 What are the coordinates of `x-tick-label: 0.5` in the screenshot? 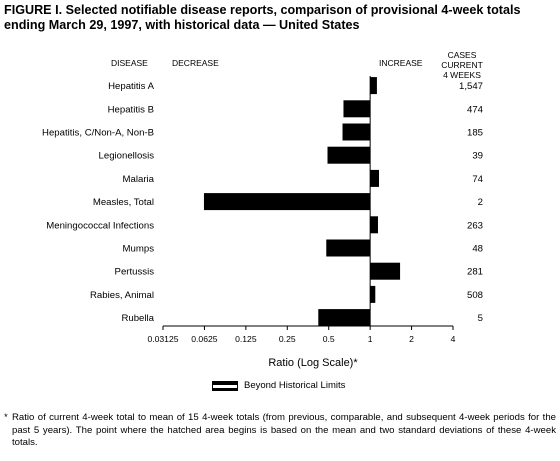 It's located at (329, 339).